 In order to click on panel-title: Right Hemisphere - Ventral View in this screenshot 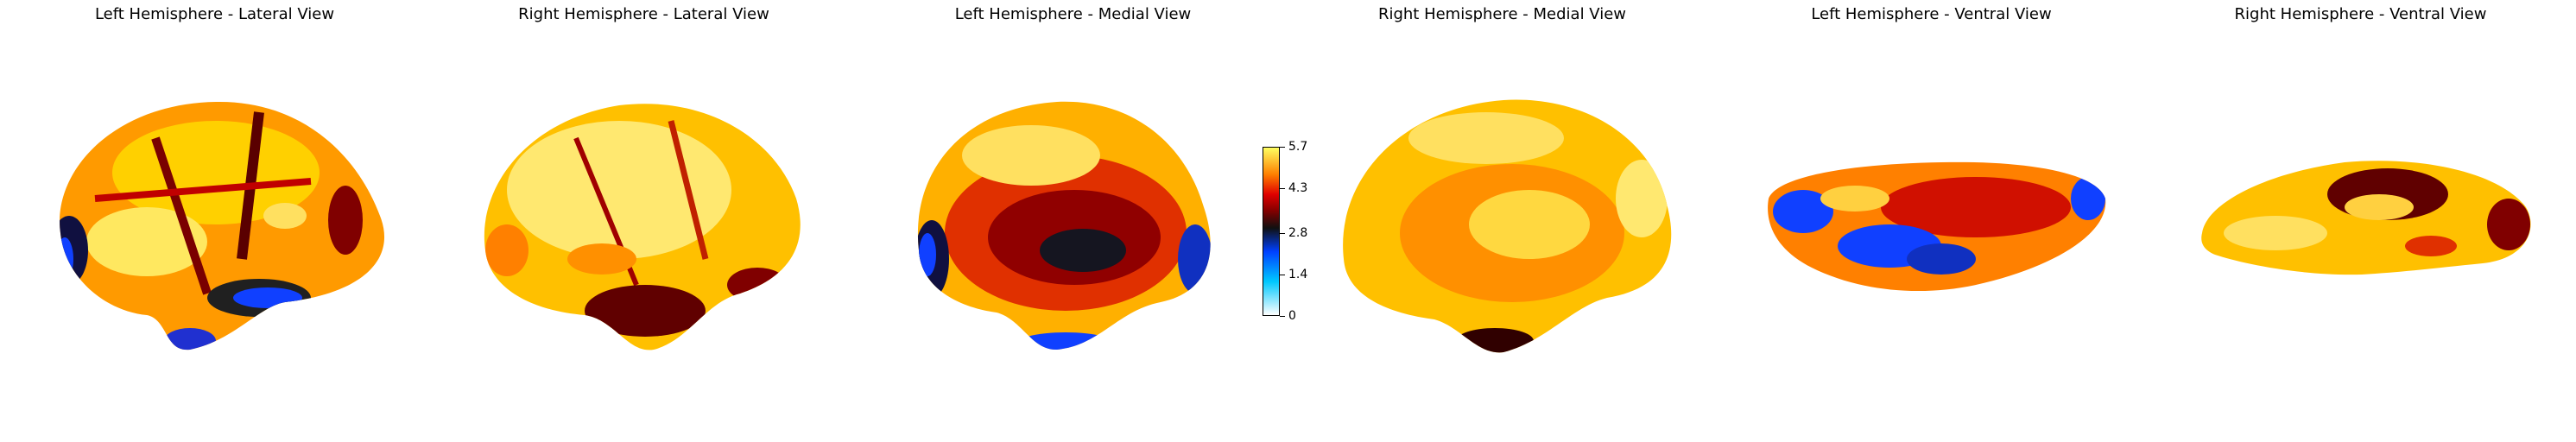, I will do `click(2360, 14)`.